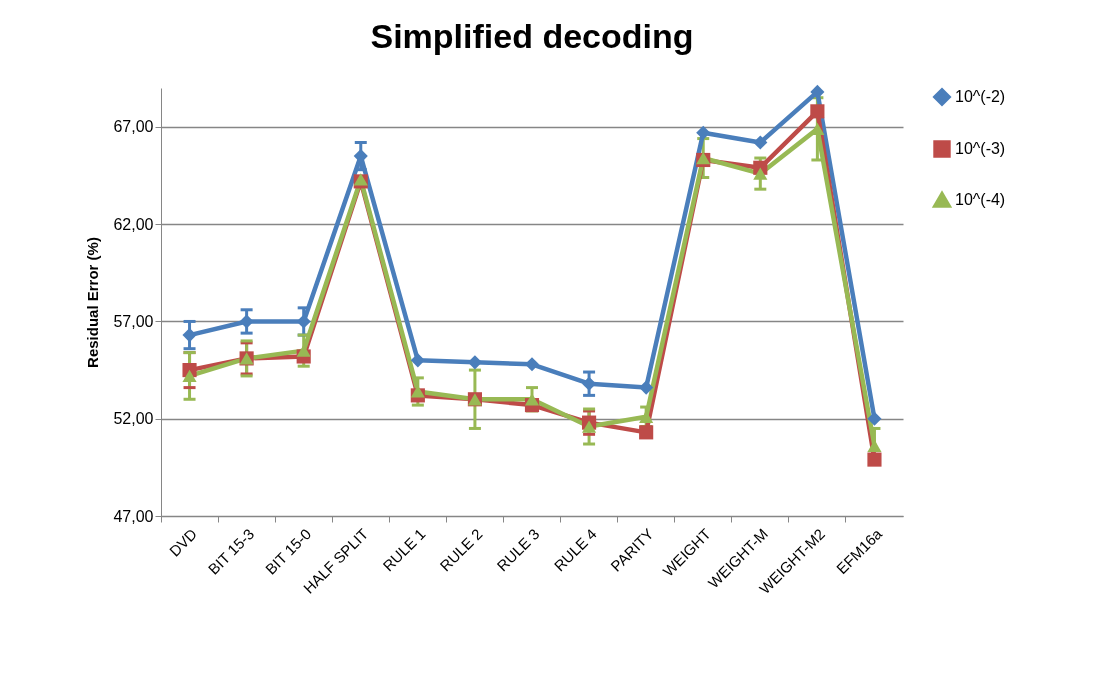 This screenshot has height=694, width=1110. What do you see at coordinates (133, 321) in the screenshot?
I see `y-tick-label: 57,00` at bounding box center [133, 321].